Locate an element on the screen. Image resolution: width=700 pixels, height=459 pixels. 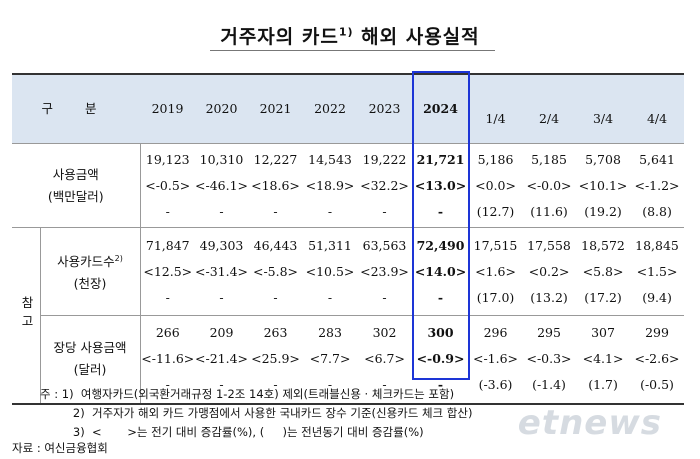
cards-growth-9: <1.5> is located at coordinates (657, 271).